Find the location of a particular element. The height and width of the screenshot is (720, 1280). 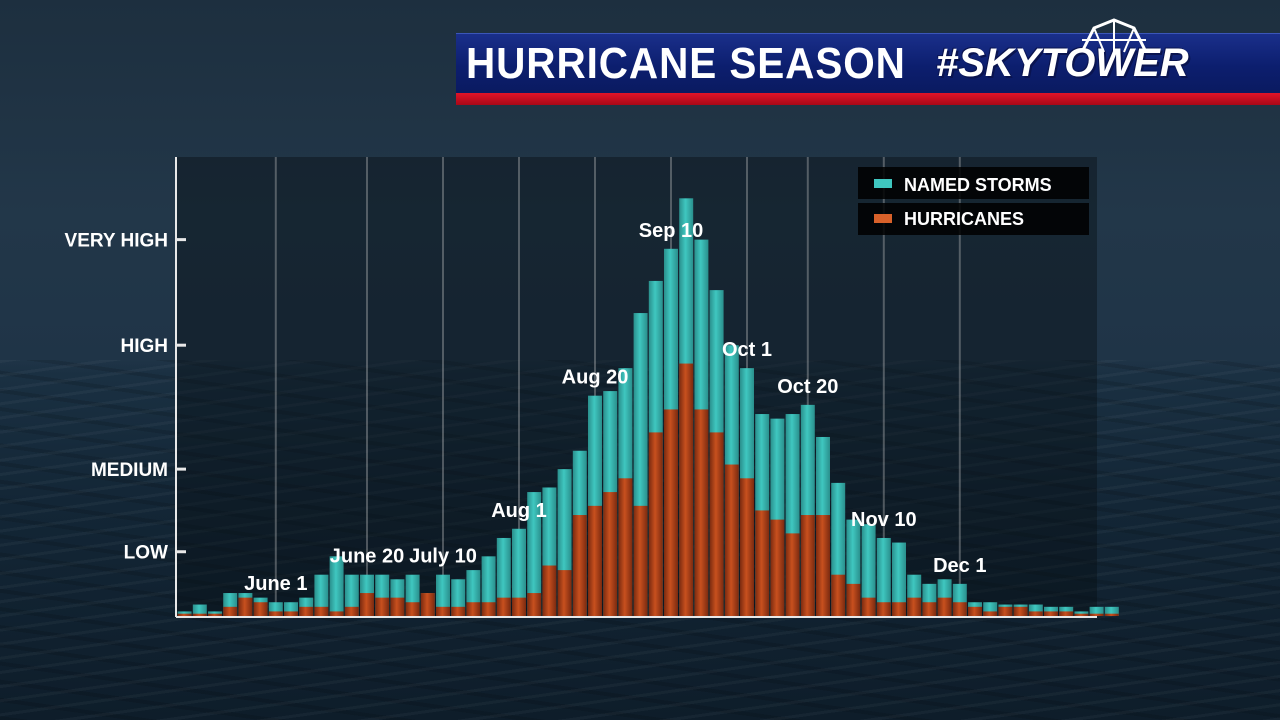

banner-red-stripe is located at coordinates (868, 99).